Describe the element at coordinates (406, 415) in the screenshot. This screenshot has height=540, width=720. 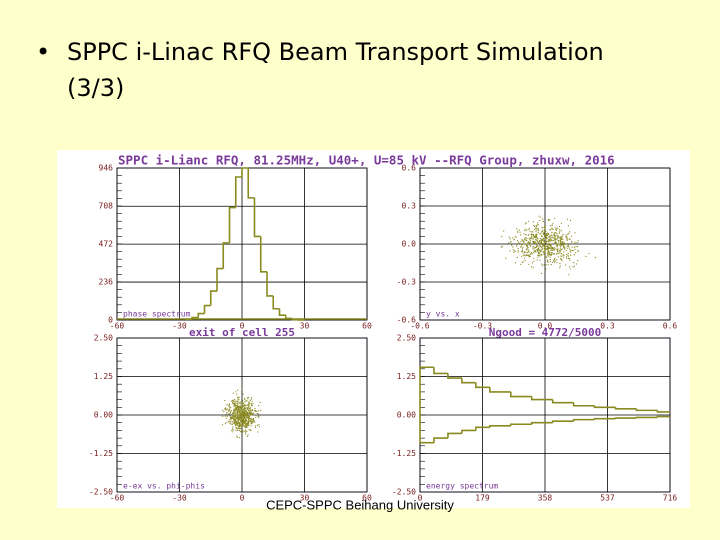
I see `y-tick-label: 0.00` at that location.